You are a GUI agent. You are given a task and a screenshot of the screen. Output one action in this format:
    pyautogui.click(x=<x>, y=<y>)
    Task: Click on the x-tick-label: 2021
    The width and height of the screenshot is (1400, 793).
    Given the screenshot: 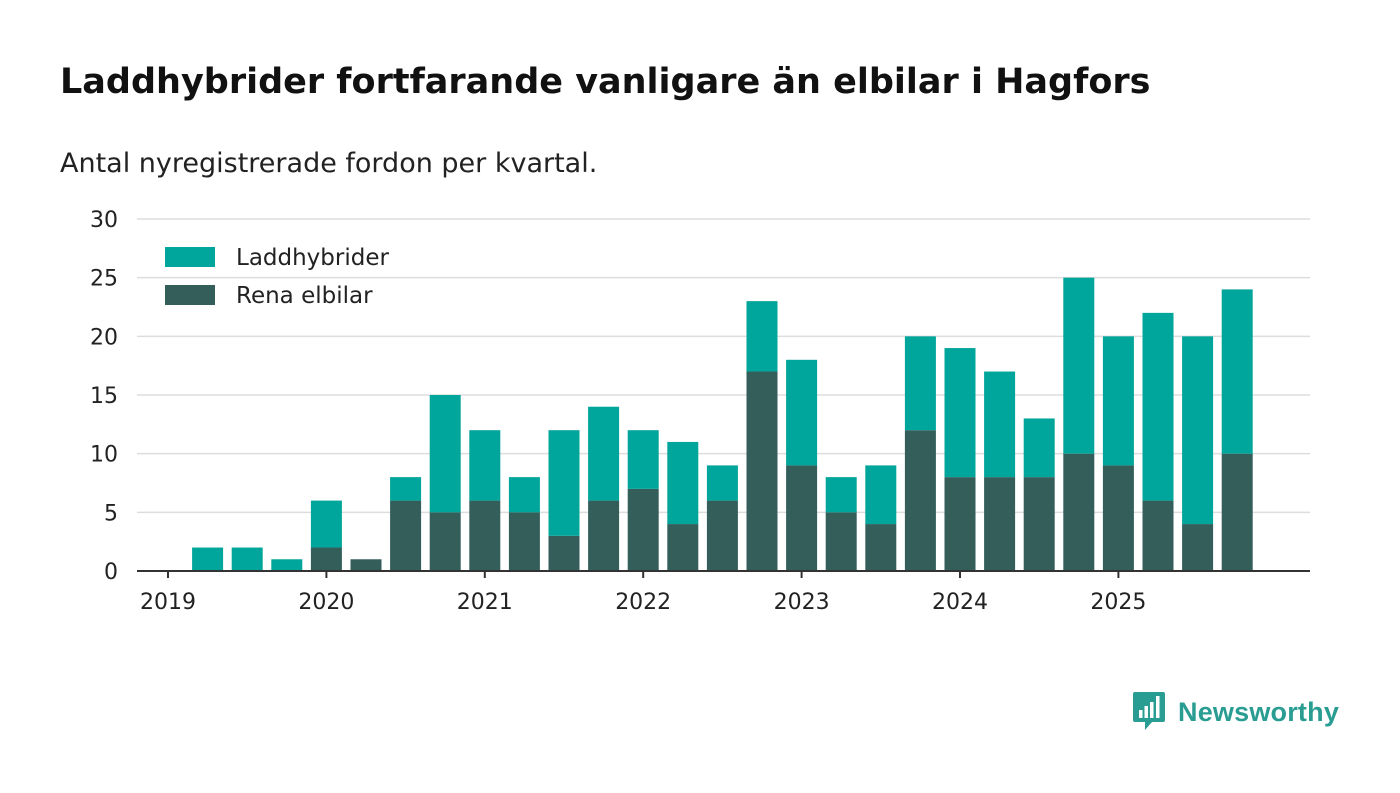 What is the action you would take?
    pyautogui.click(x=485, y=602)
    